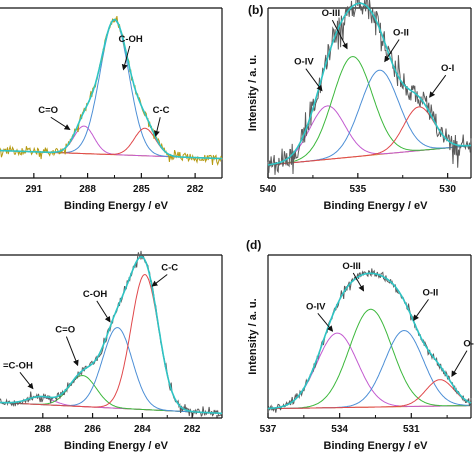 This screenshot has height=474, width=474. Describe the element at coordinates (255, 10) in the screenshot. I see `panel-letter: (b)` at that location.